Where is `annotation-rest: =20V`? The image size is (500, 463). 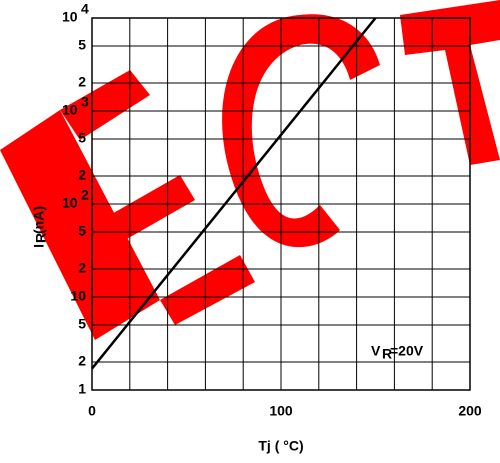 annotation-rest: =20V is located at coordinates (407, 351).